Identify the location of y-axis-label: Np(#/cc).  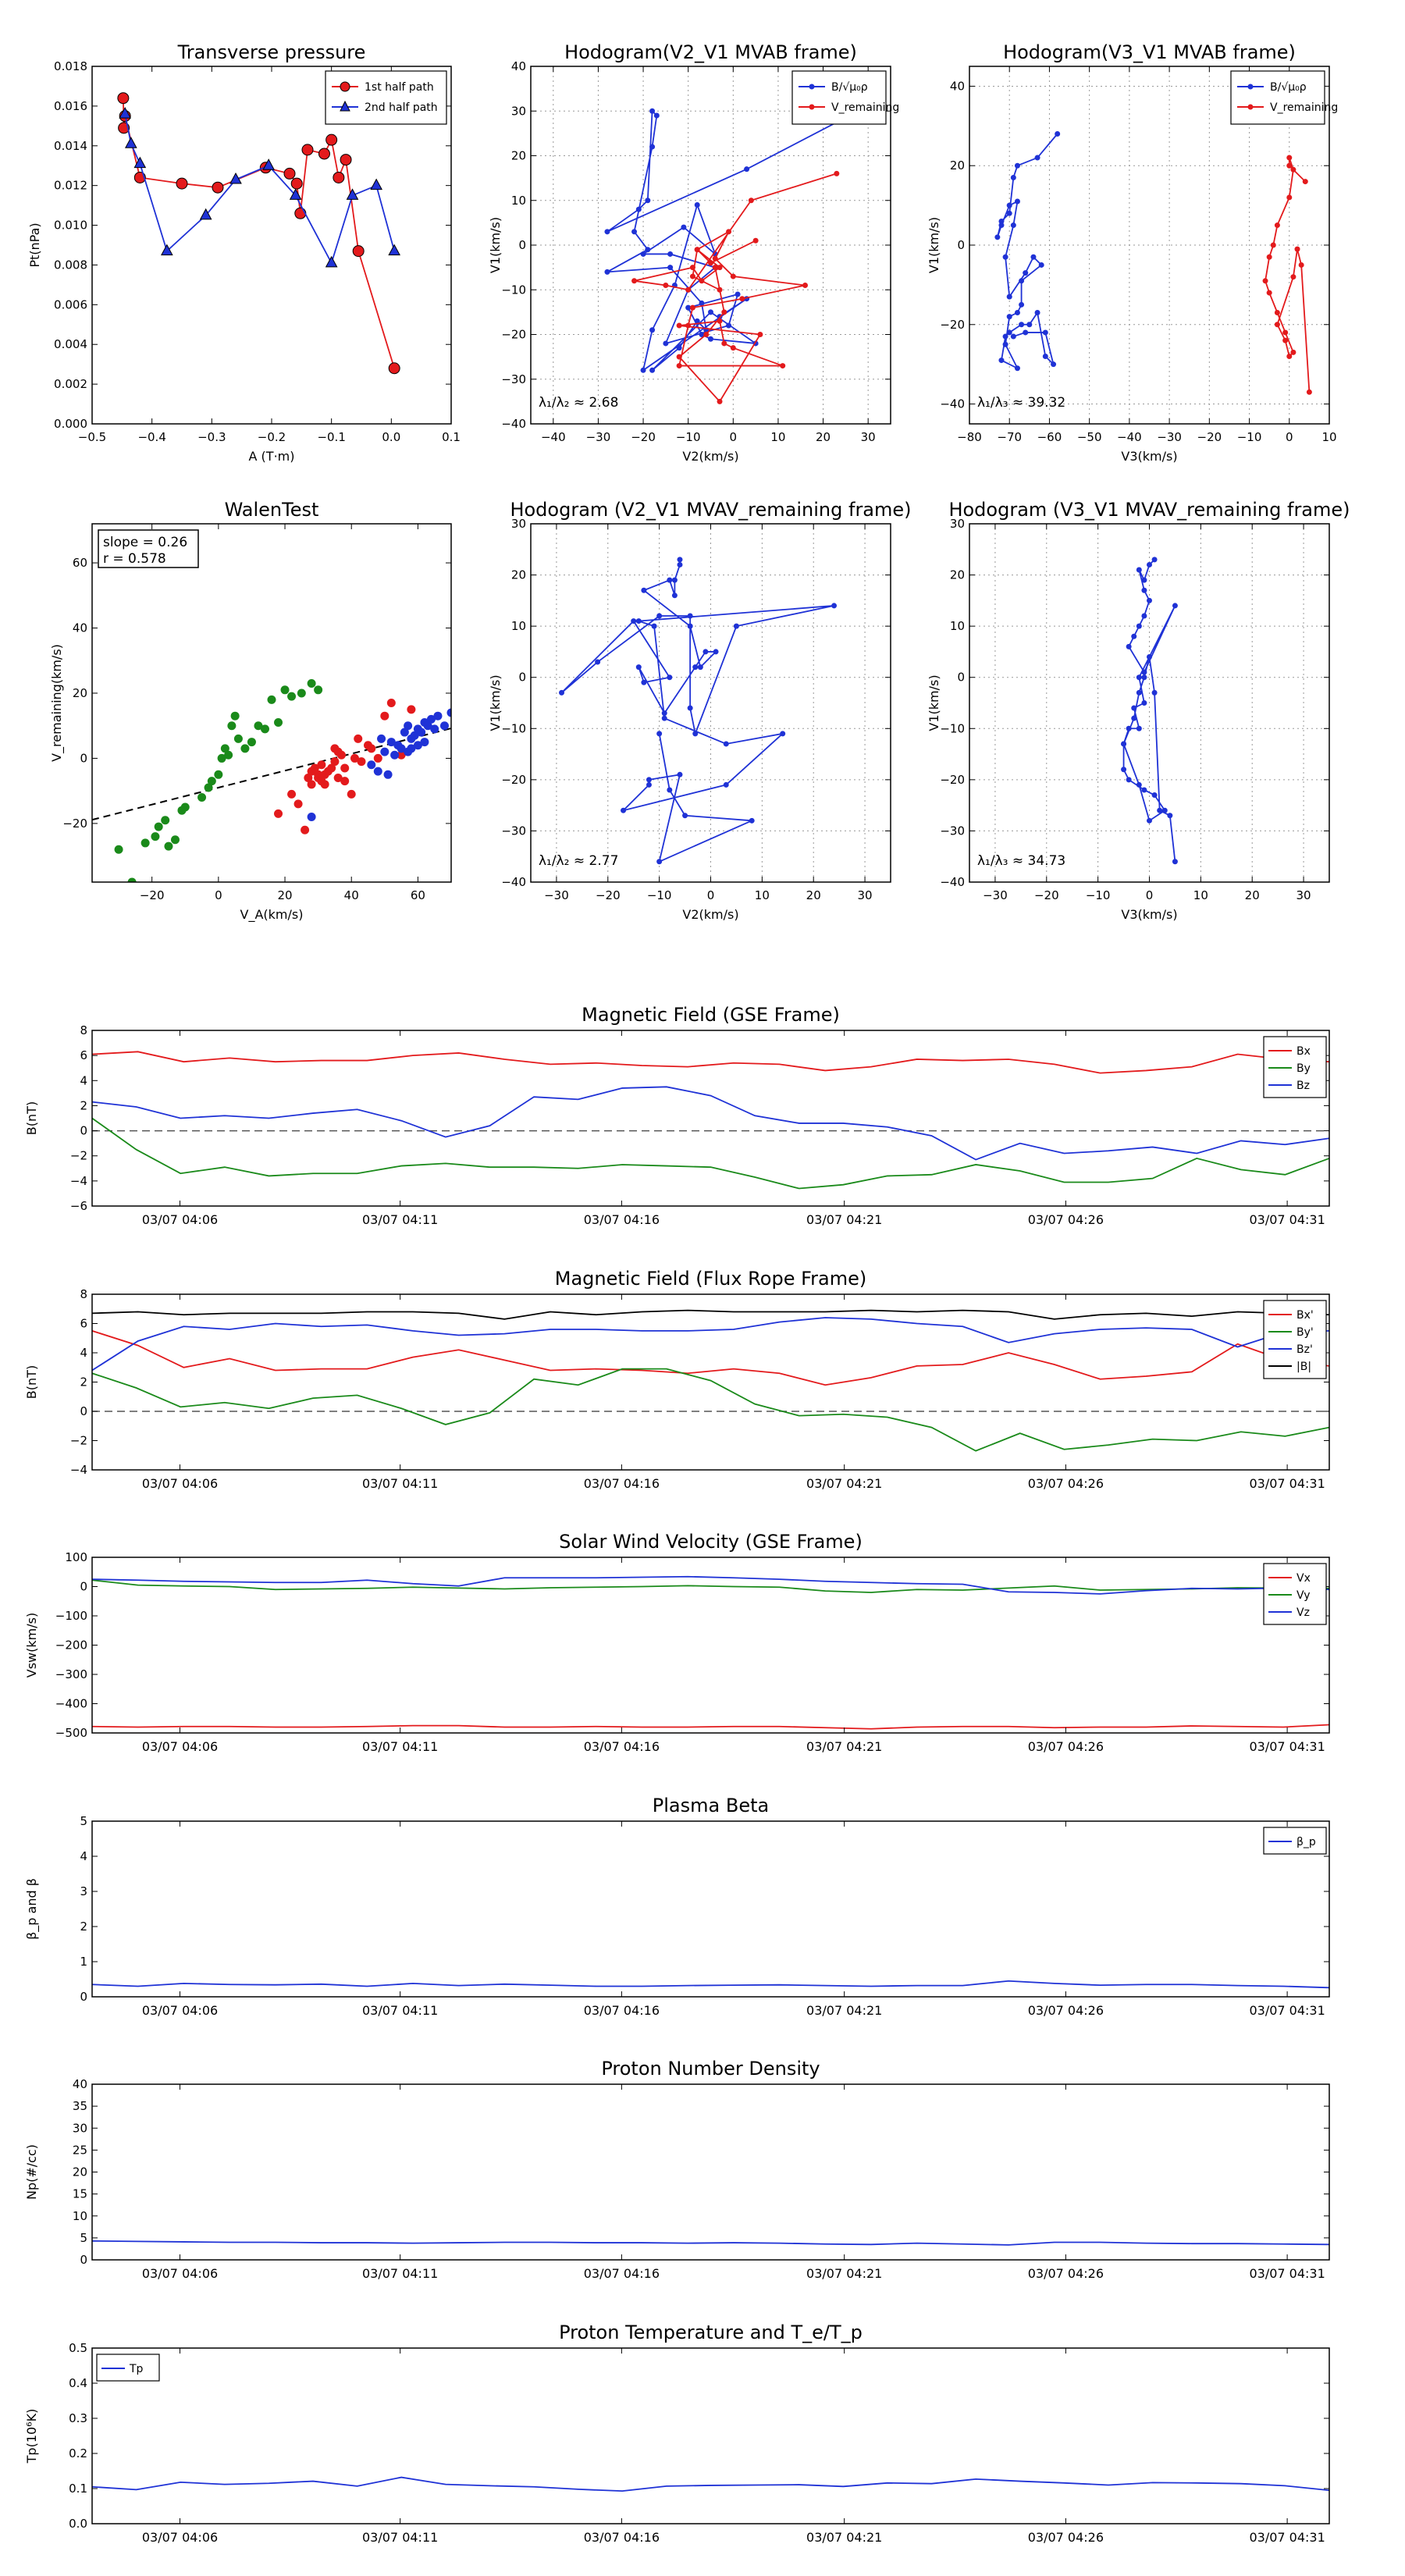
(32, 2172).